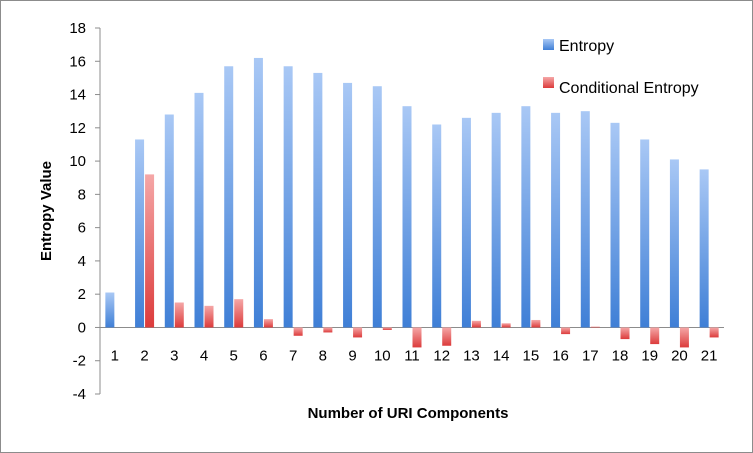  What do you see at coordinates (82, 261) in the screenshot?
I see `y-tick-label: 4` at bounding box center [82, 261].